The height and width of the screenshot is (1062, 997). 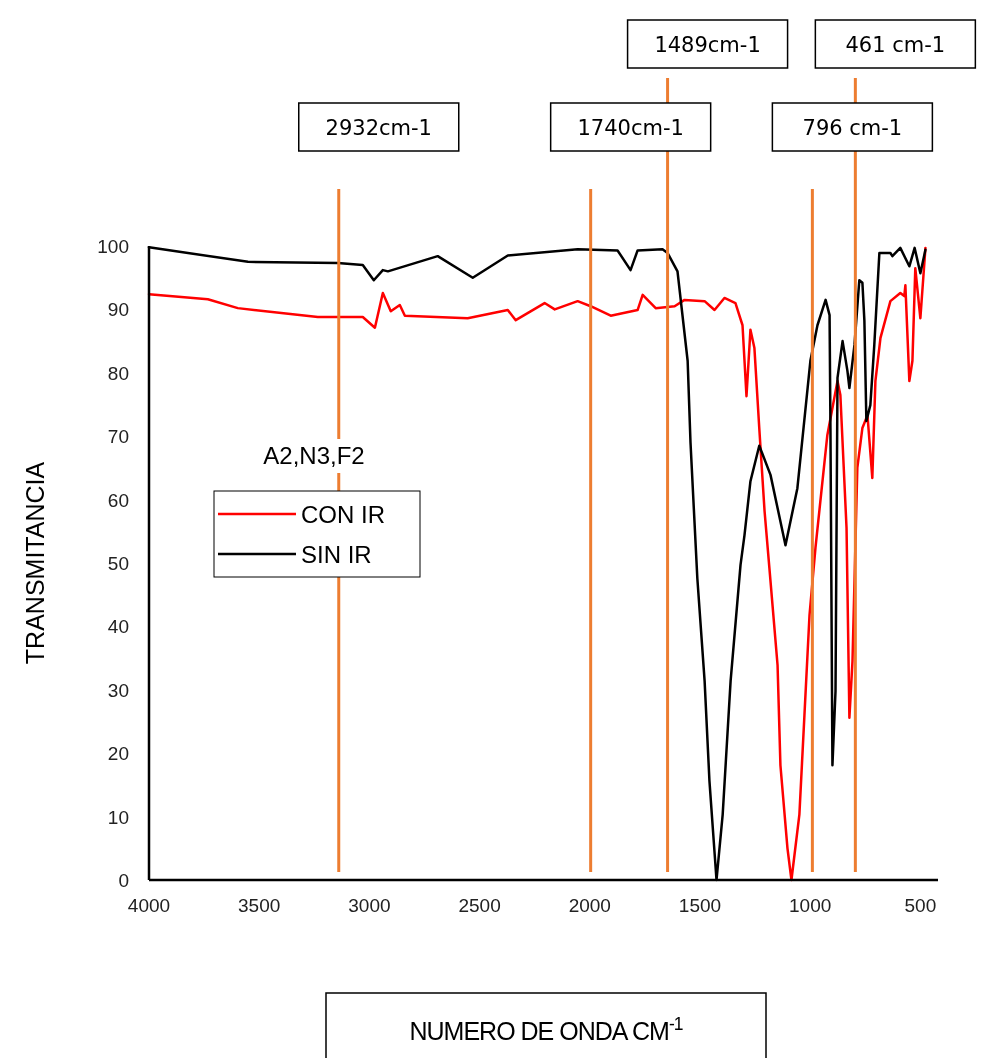 What do you see at coordinates (589, 905) in the screenshot?
I see `x-tick-label: 2000` at bounding box center [589, 905].